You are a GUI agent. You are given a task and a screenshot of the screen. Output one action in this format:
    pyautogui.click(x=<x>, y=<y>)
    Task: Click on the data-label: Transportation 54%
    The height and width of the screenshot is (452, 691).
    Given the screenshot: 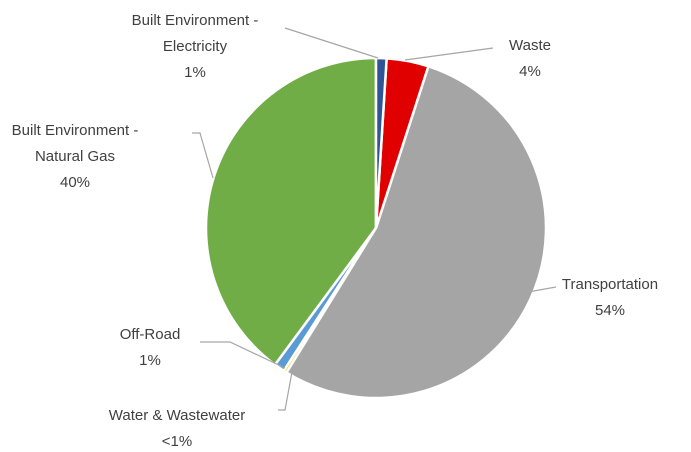 What is the action you would take?
    pyautogui.click(x=608, y=298)
    